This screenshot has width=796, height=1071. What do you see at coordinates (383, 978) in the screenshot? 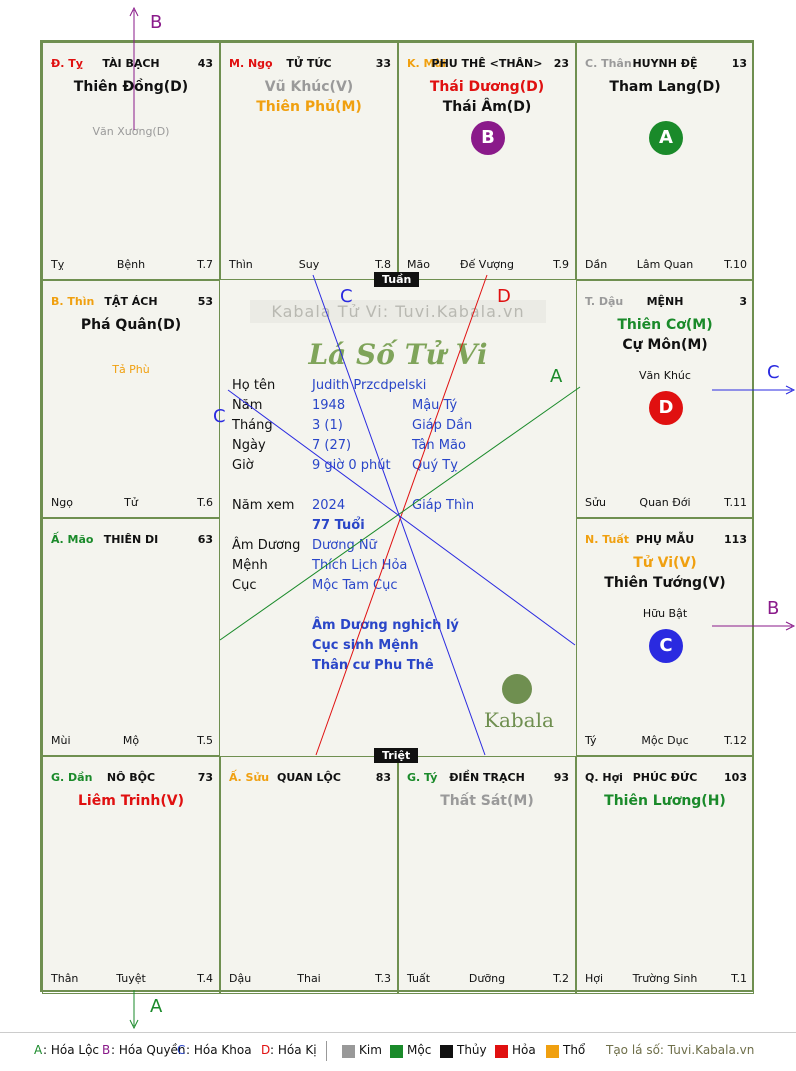
I see `age-range-label: T.3` at bounding box center [383, 978].